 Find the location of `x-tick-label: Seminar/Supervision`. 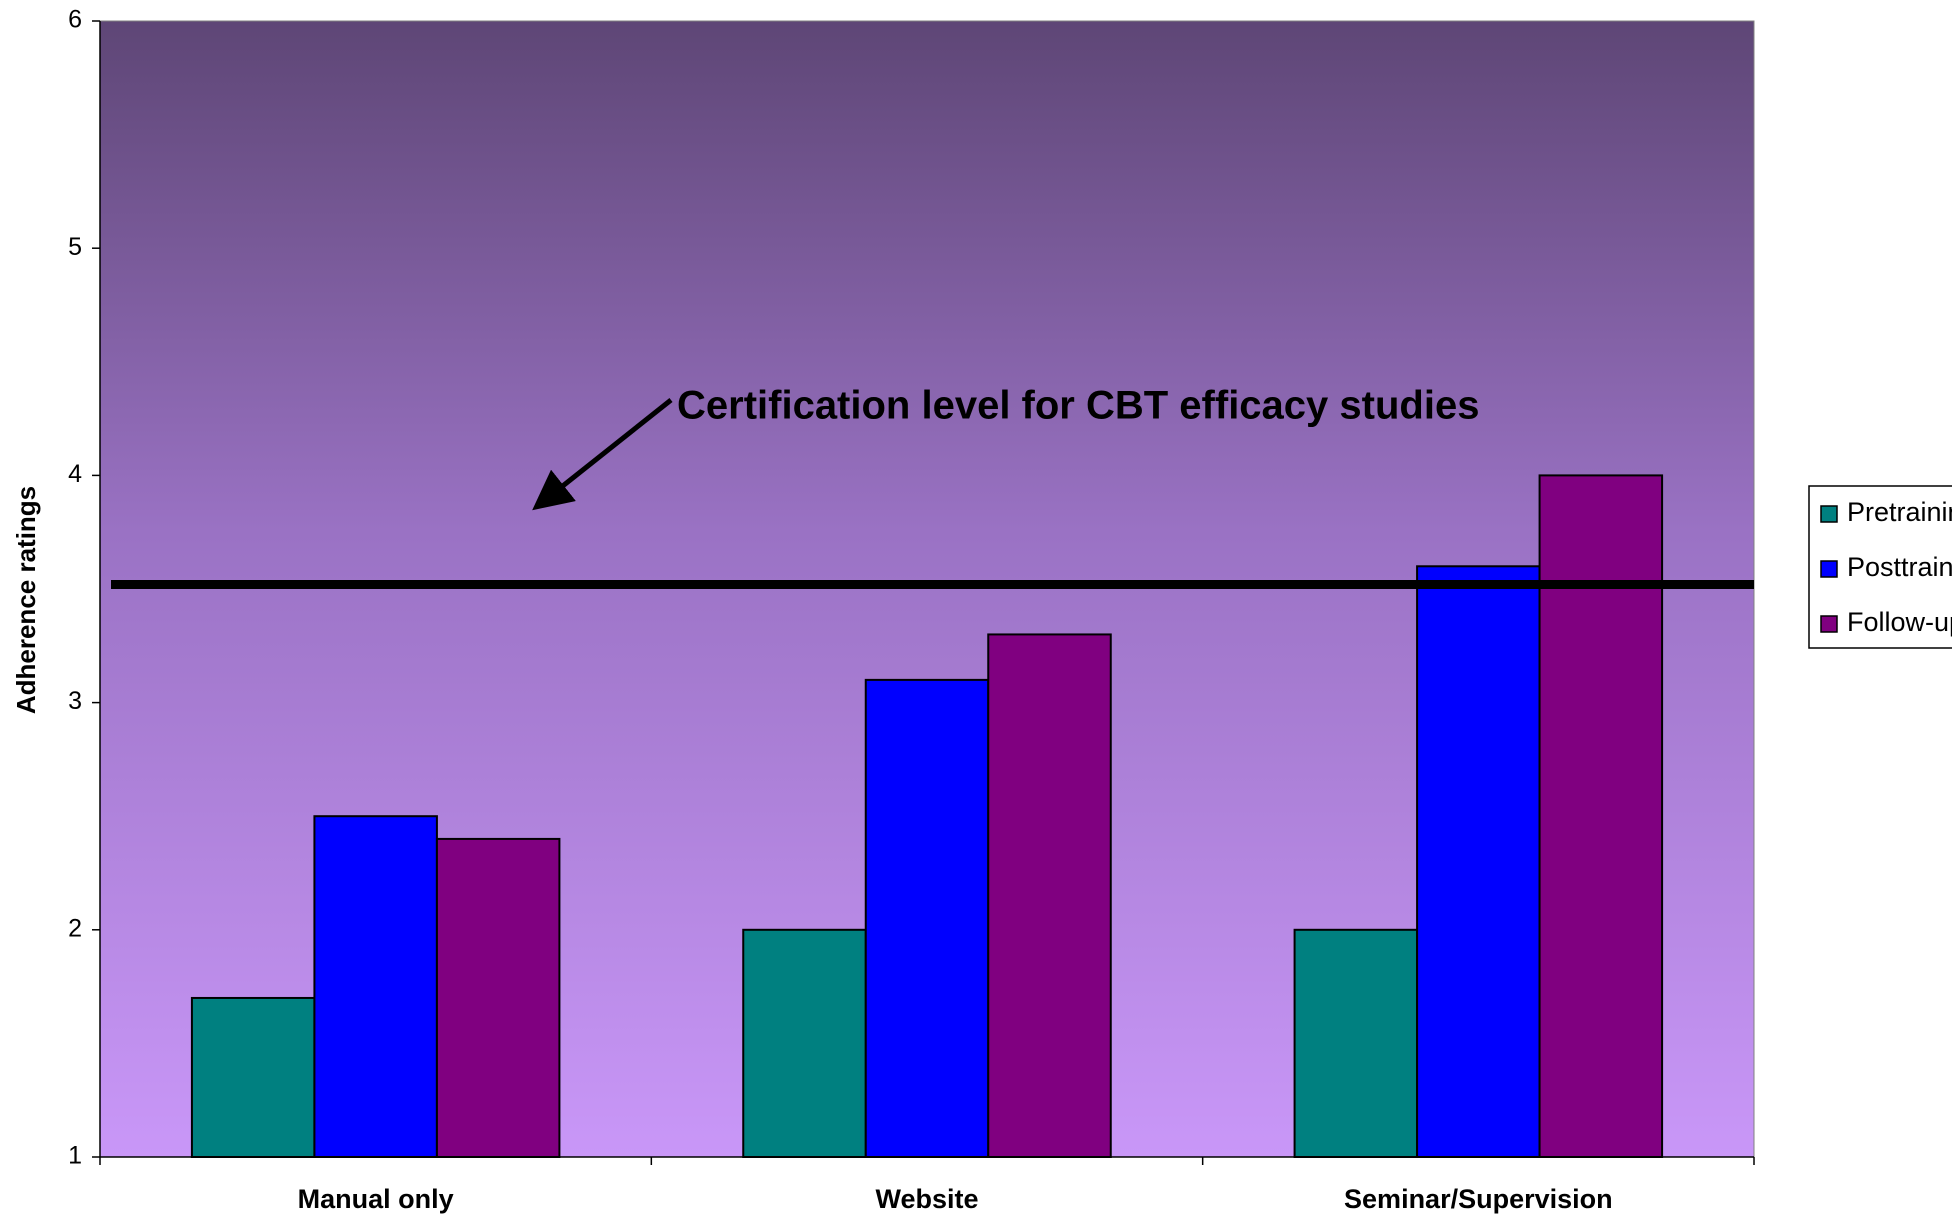

x-tick-label: Seminar/Supervision is located at coordinates (1478, 1199).